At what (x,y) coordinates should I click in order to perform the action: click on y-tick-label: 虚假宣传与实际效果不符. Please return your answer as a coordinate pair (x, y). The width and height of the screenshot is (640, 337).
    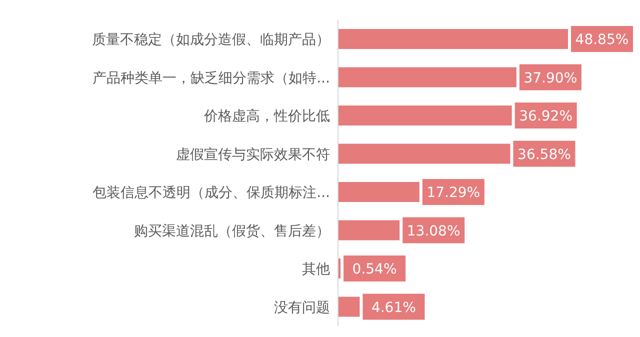
    Looking at the image, I should click on (253, 154).